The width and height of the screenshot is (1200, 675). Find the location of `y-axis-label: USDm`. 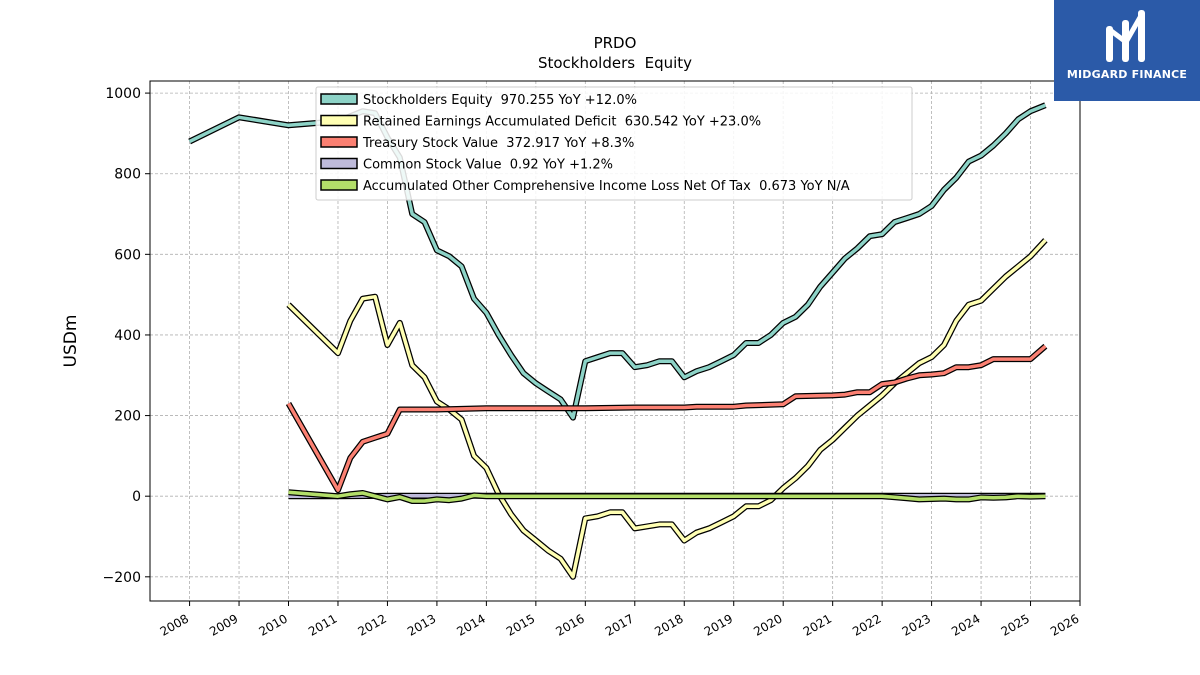

y-axis-label: USDm is located at coordinates (71, 341).